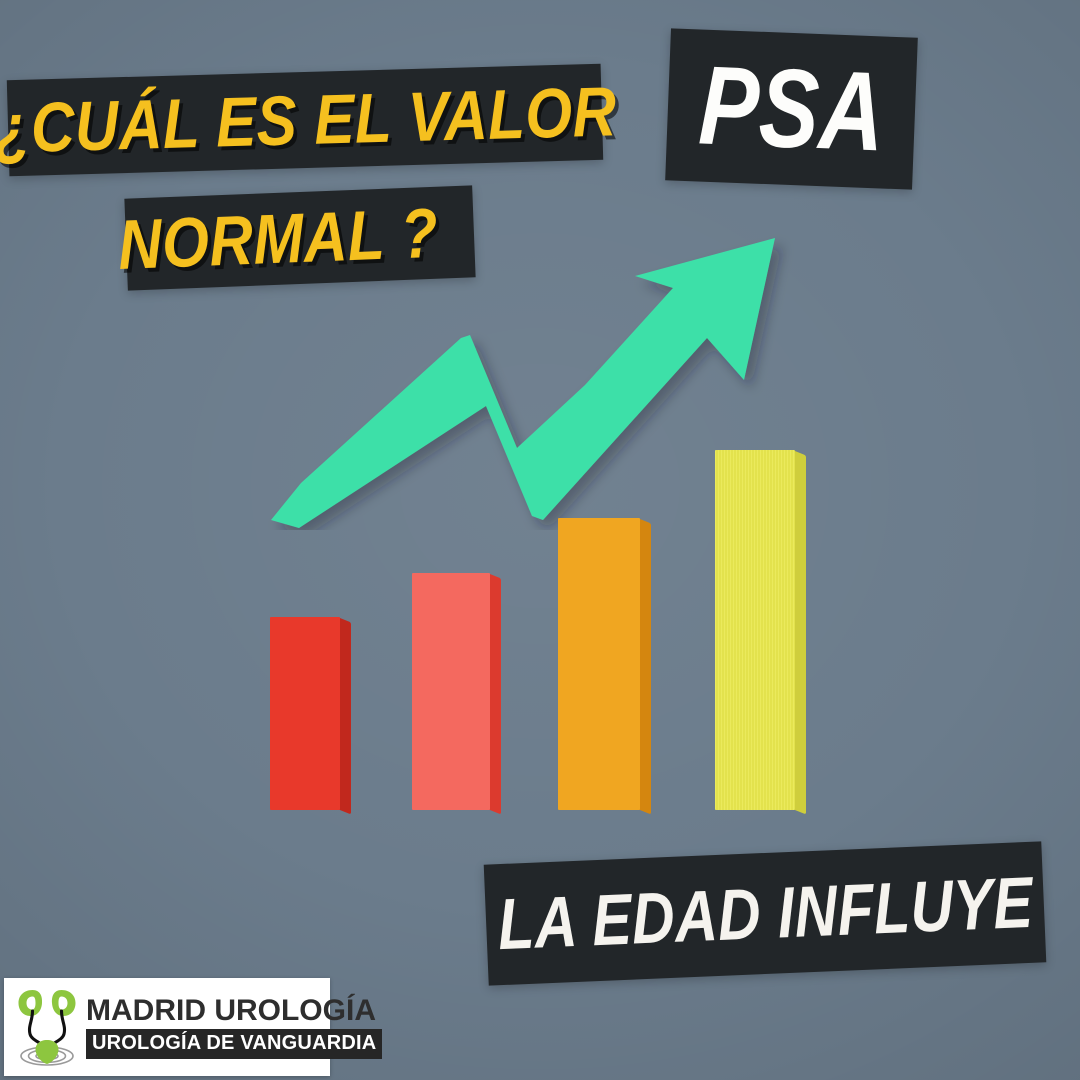 The height and width of the screenshot is (1080, 1080). I want to click on headline-line2-text: NORMAL ?, so click(278, 238).